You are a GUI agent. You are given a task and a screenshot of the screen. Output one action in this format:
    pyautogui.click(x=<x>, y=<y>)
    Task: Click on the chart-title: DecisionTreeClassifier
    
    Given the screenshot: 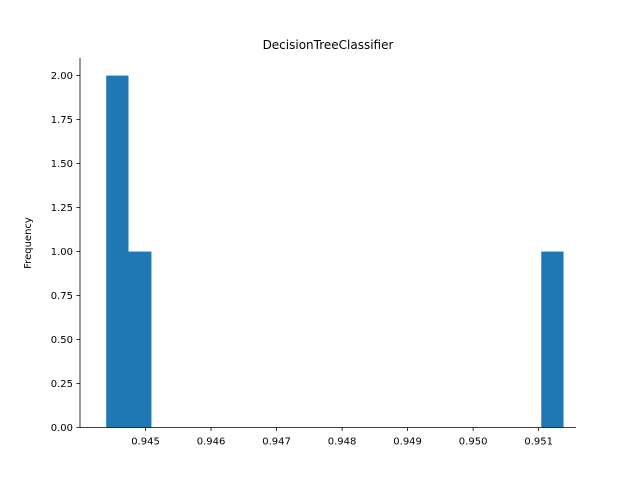 What is the action you would take?
    pyautogui.click(x=328, y=45)
    